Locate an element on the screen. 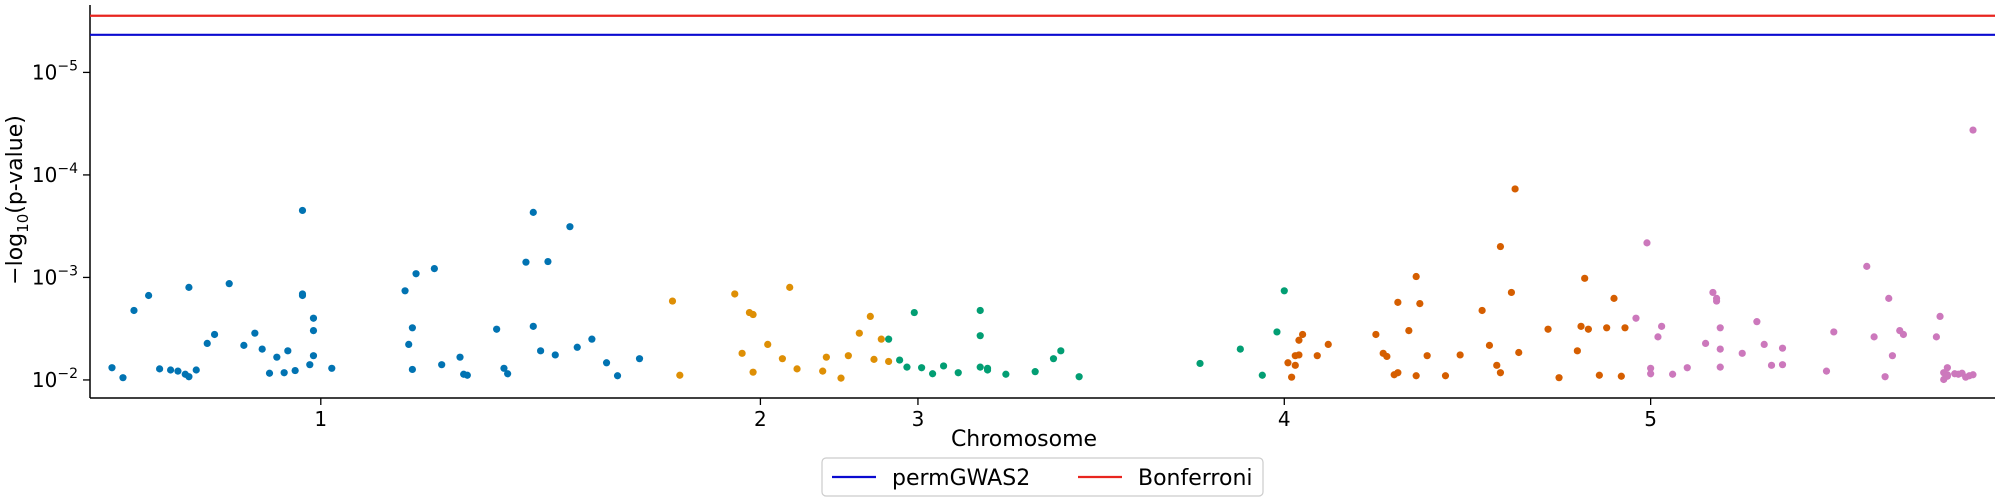 The image size is (2000, 500). x-tick-label: 4 is located at coordinates (1284, 419).